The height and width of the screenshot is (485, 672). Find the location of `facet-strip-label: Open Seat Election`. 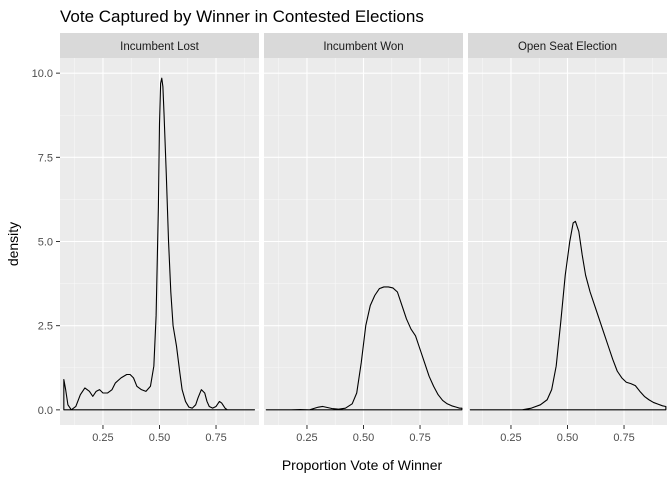

facet-strip-label: Open Seat Election is located at coordinates (567, 47).